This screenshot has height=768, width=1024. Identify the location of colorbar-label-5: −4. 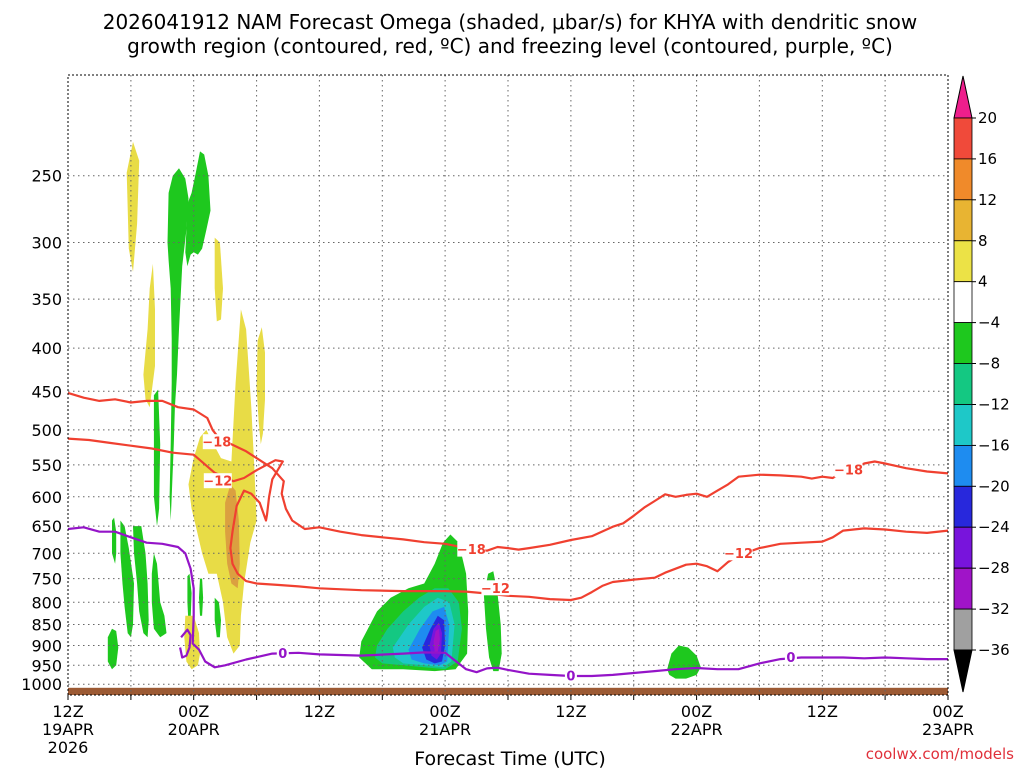
(989, 323).